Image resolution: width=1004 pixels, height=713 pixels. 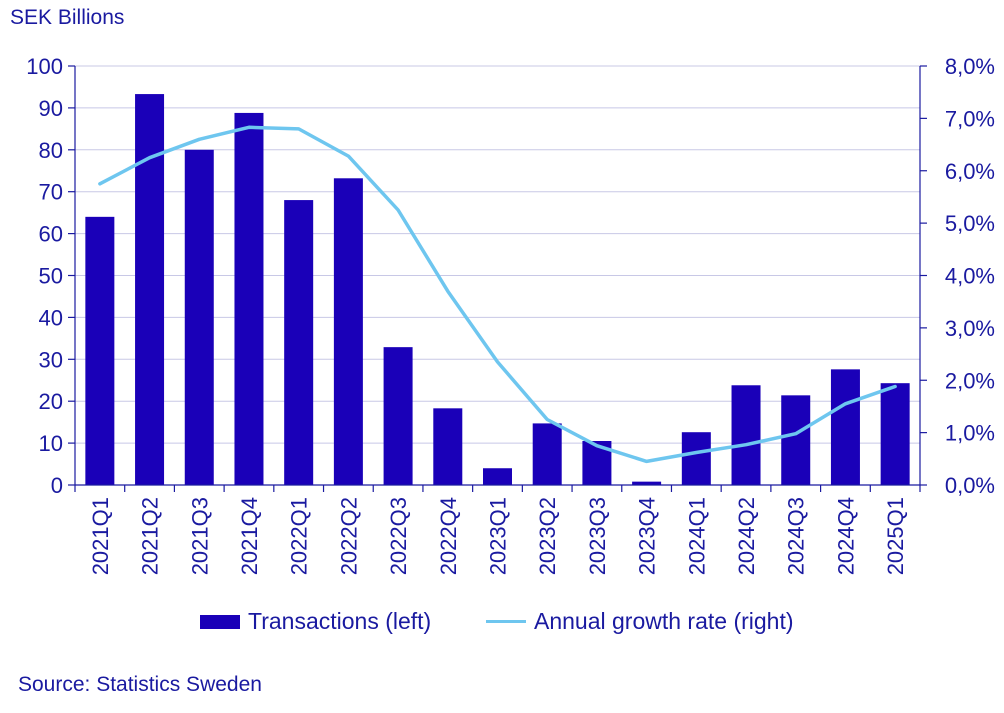 What do you see at coordinates (506, 621) in the screenshot?
I see `legend-line-swatch` at bounding box center [506, 621].